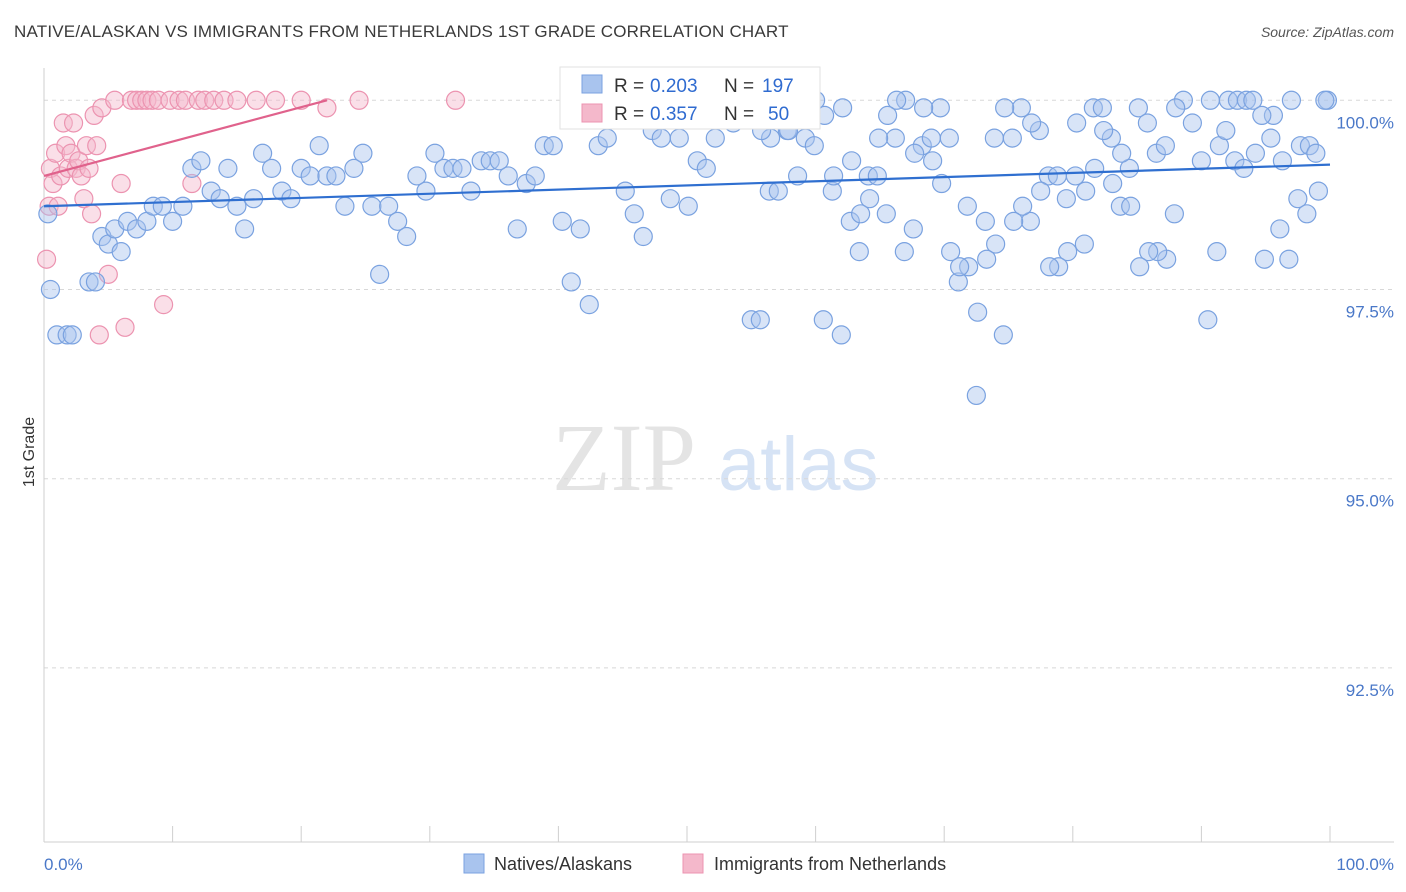 Image resolution: width=1406 pixels, height=892 pixels. What do you see at coordinates (778, 86) in the screenshot?
I see `legend-n-value-1: 197` at bounding box center [778, 86].